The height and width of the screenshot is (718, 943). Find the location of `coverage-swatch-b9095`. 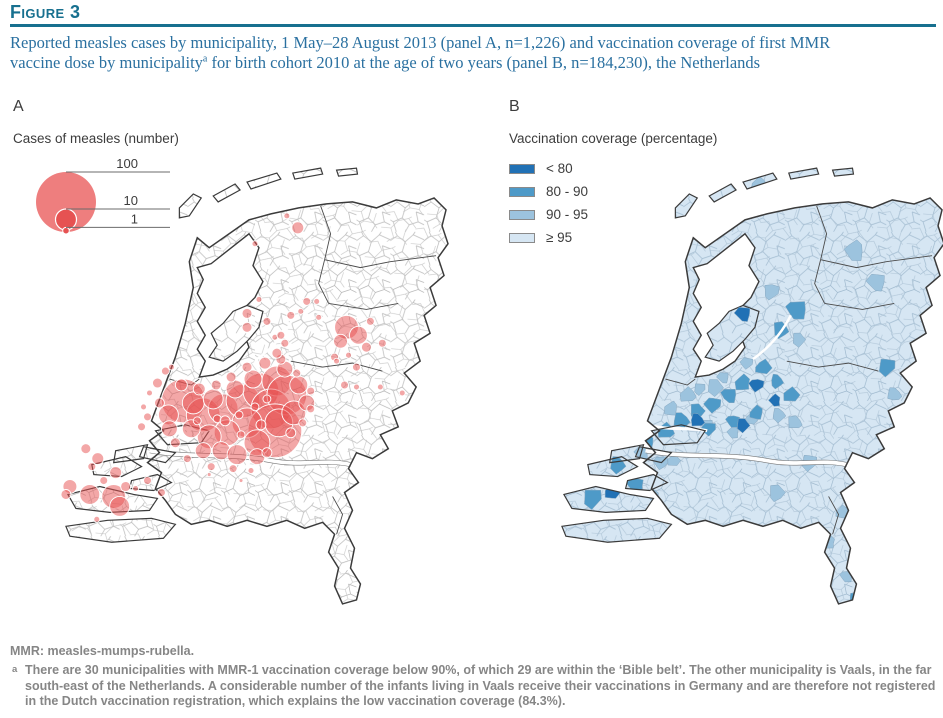

coverage-swatch-b9095 is located at coordinates (522, 214).